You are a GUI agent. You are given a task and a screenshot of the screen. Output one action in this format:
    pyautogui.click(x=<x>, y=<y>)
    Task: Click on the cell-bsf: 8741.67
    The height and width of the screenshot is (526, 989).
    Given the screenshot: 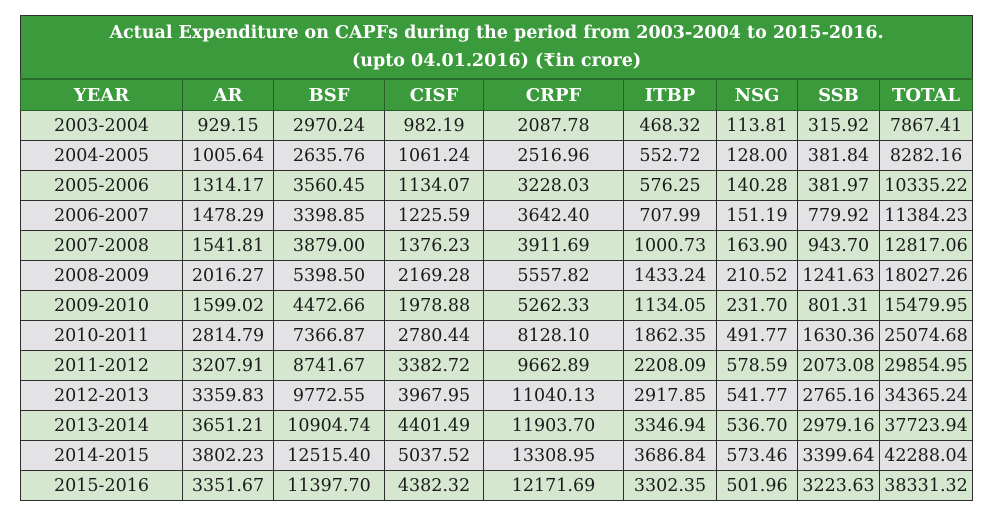 What is the action you would take?
    pyautogui.click(x=329, y=365)
    